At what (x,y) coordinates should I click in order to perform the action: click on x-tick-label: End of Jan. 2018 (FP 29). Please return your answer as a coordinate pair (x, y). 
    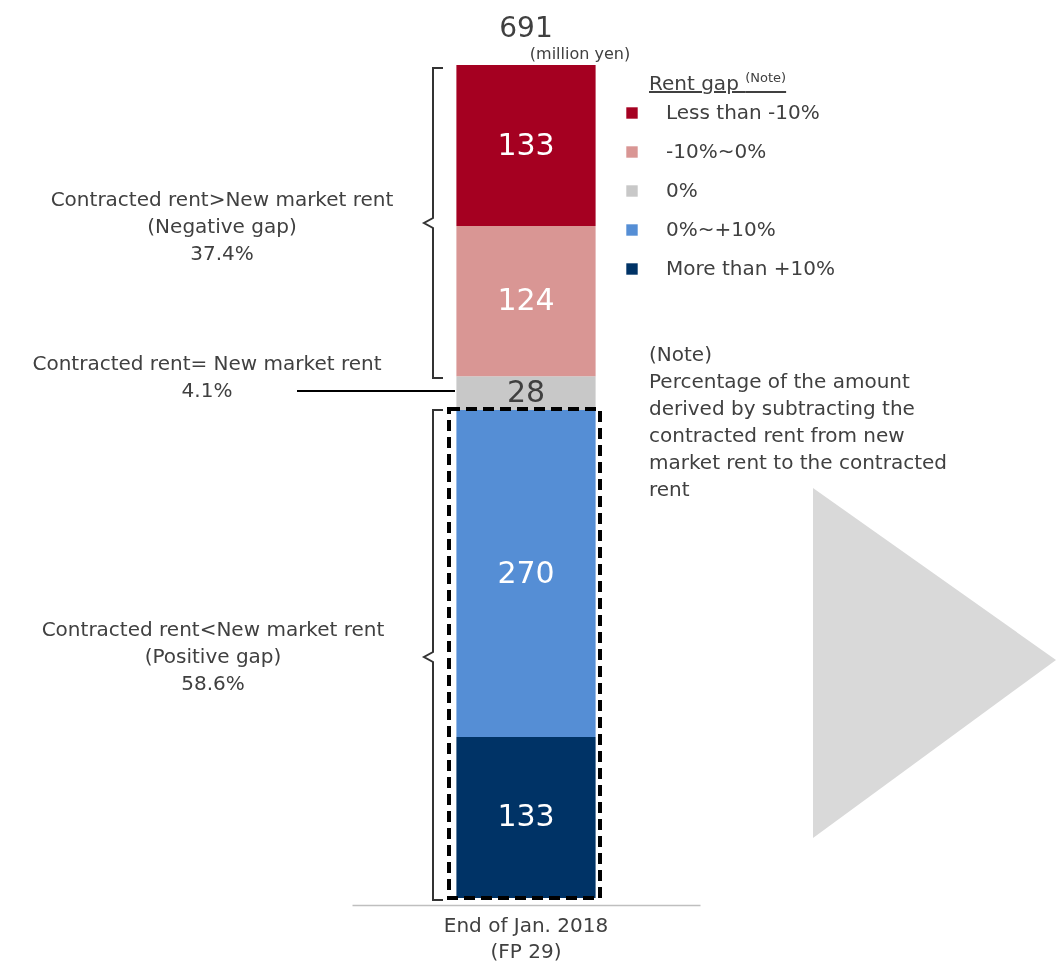
    Looking at the image, I should click on (526, 937).